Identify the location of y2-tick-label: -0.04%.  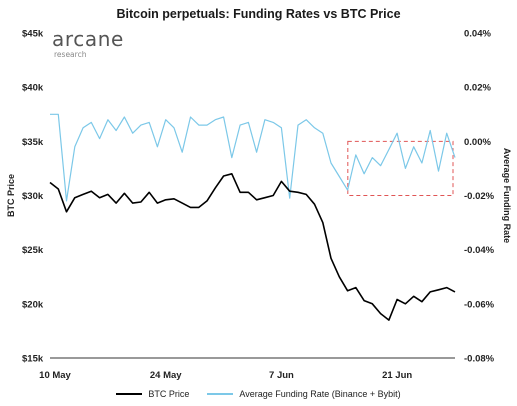
(479, 250).